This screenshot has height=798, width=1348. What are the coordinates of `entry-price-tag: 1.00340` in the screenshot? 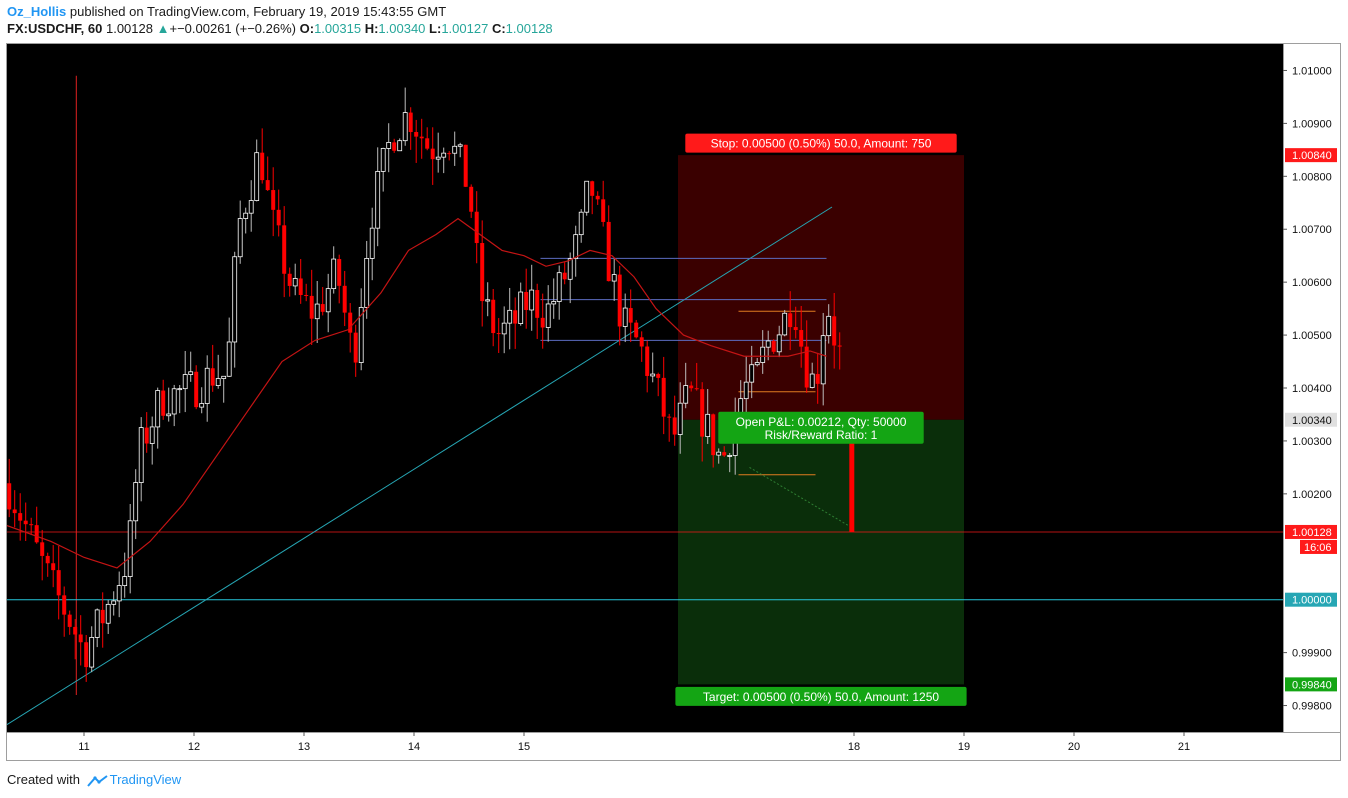 It's located at (1311, 419).